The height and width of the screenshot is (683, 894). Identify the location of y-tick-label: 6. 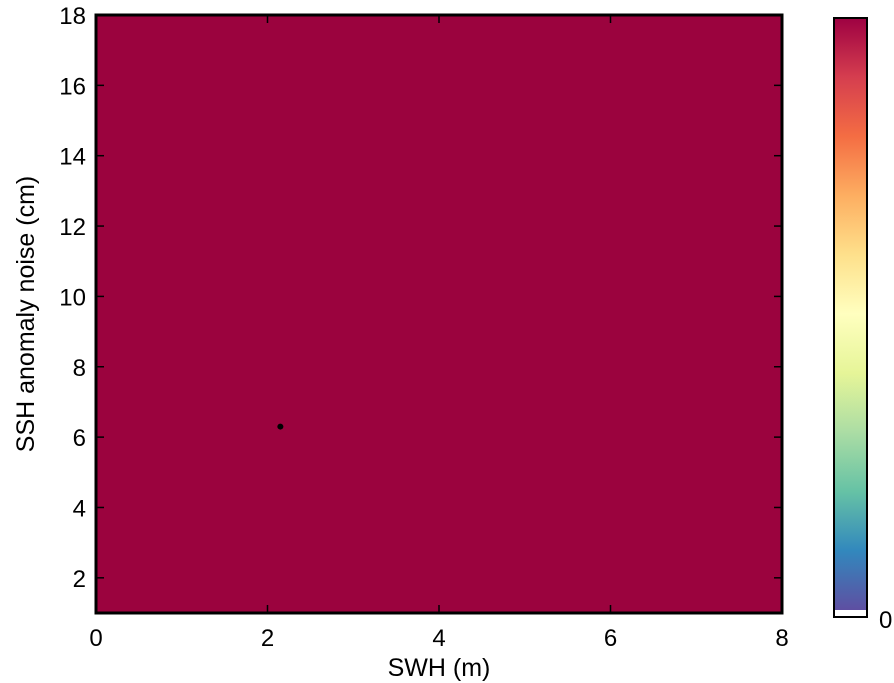
(79, 438).